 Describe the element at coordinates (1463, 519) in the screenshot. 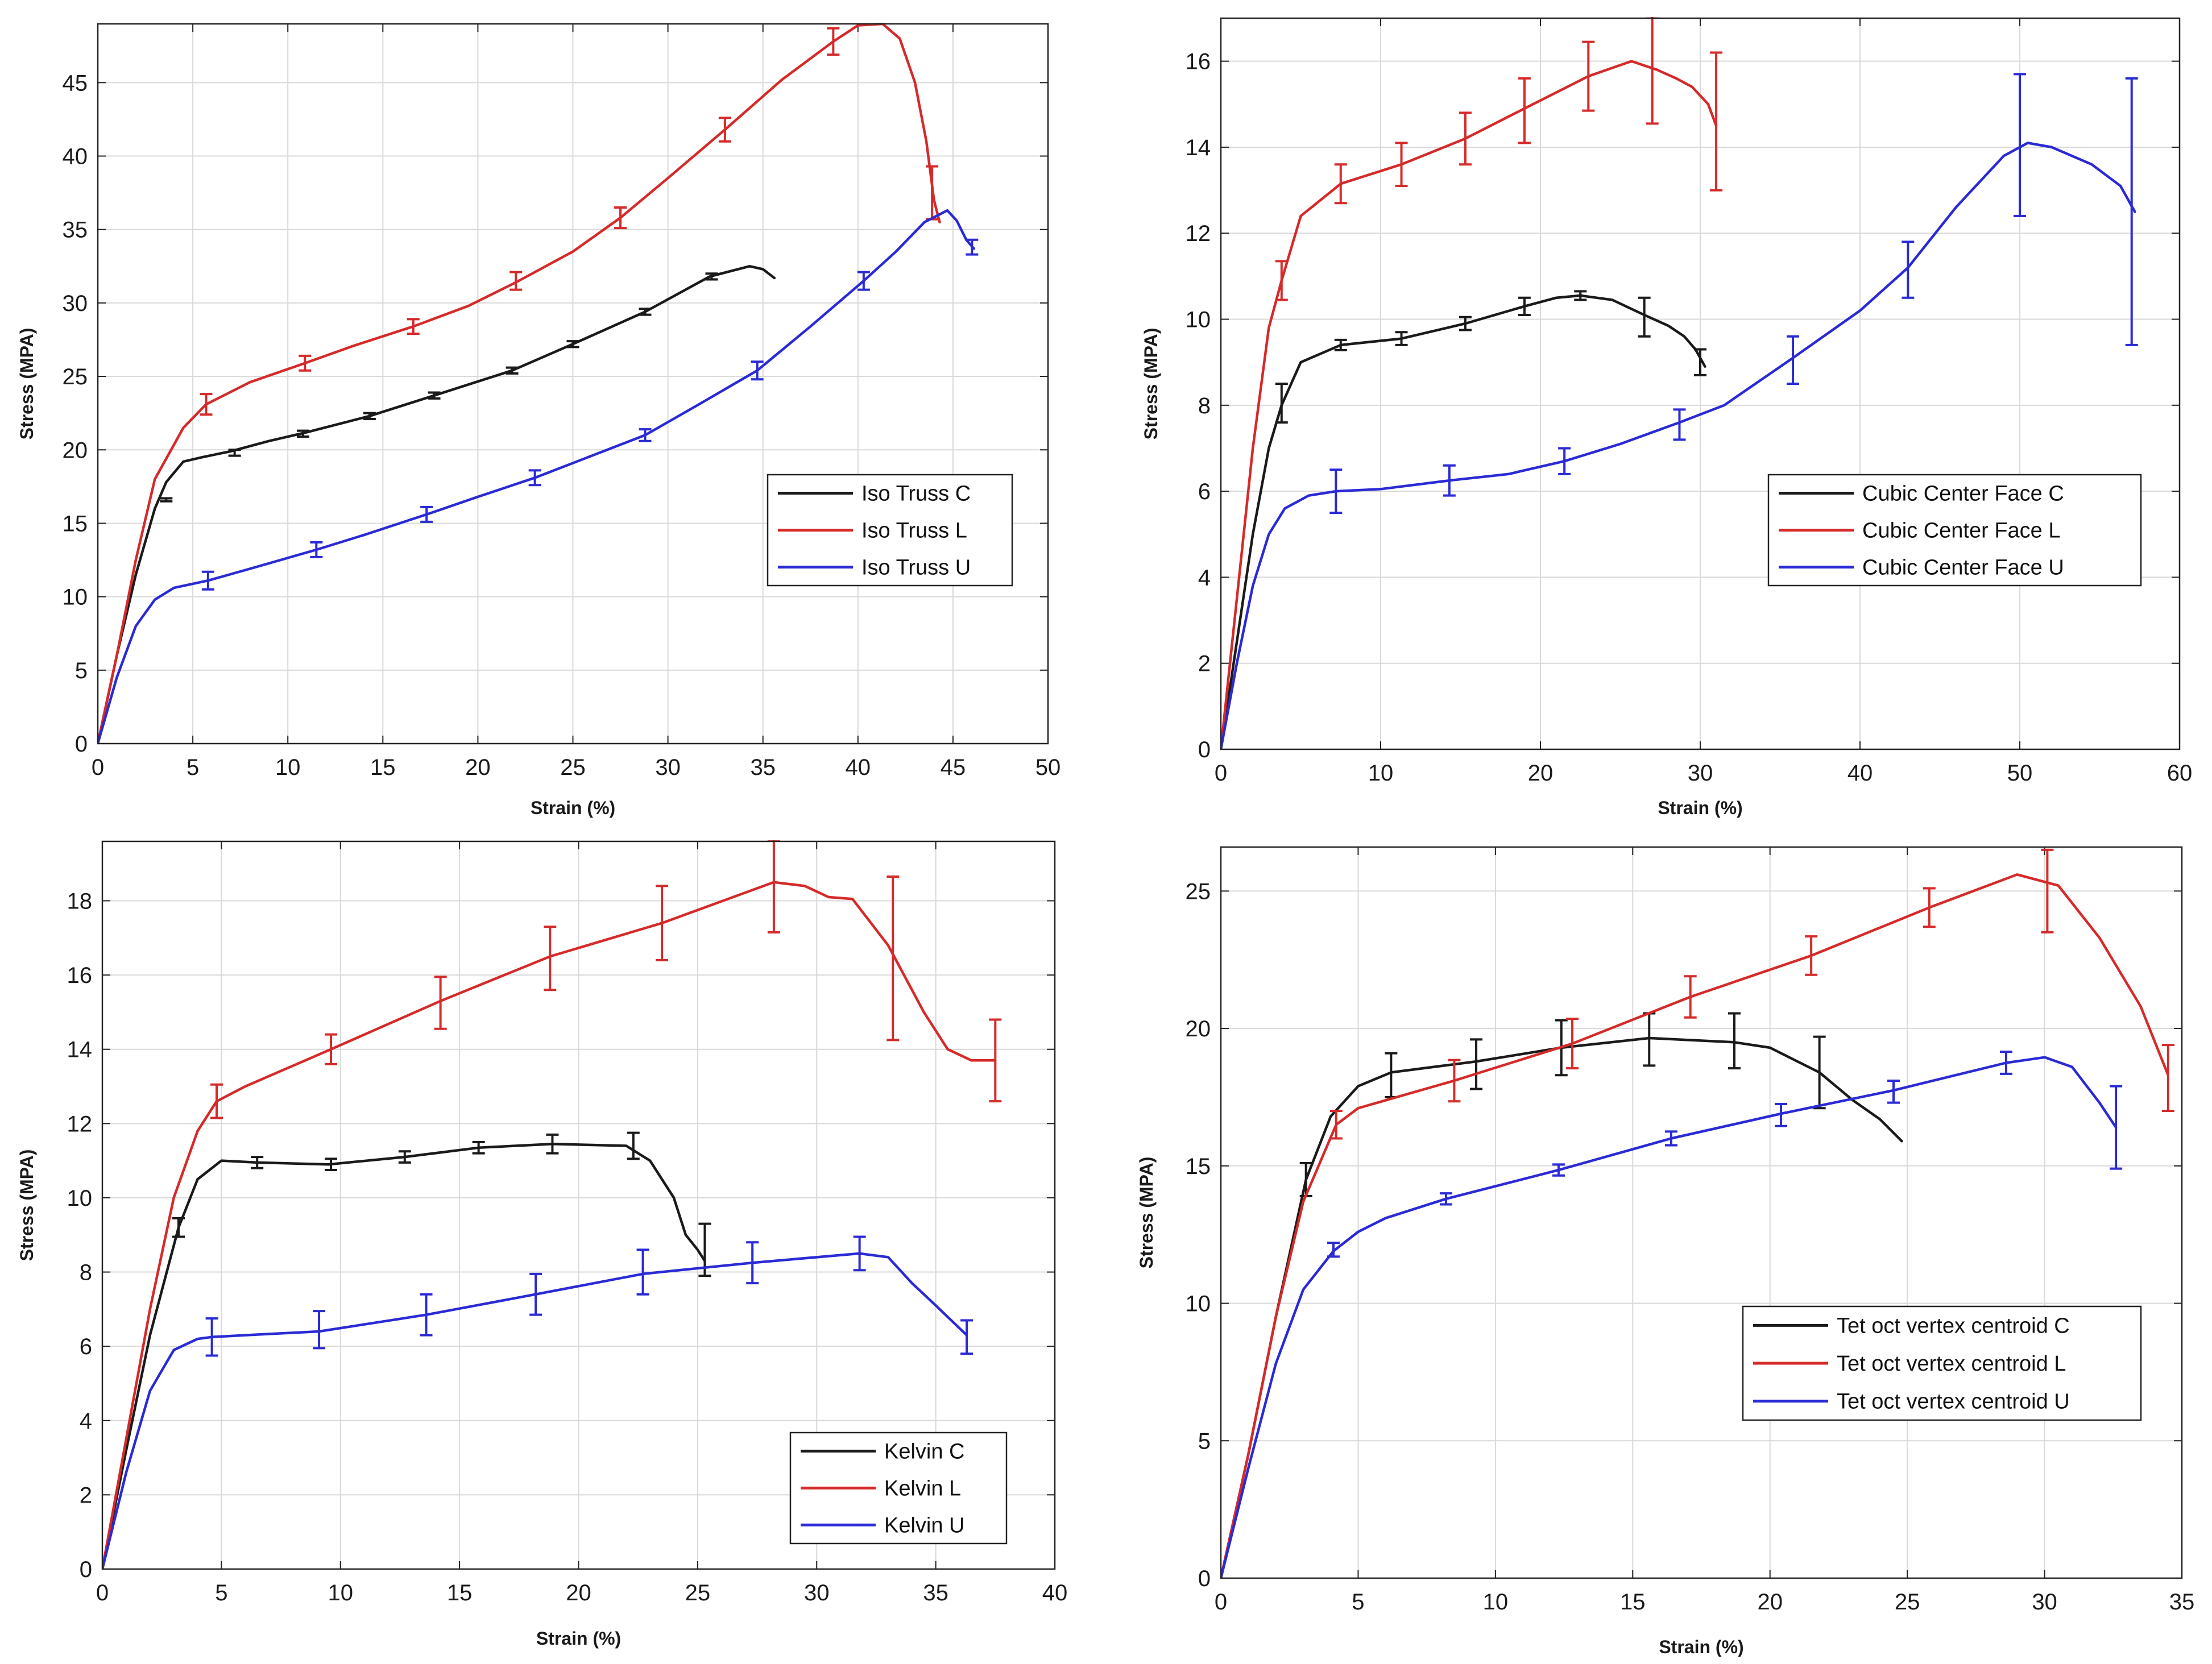

I see `series-cubic-center-face-c` at that location.